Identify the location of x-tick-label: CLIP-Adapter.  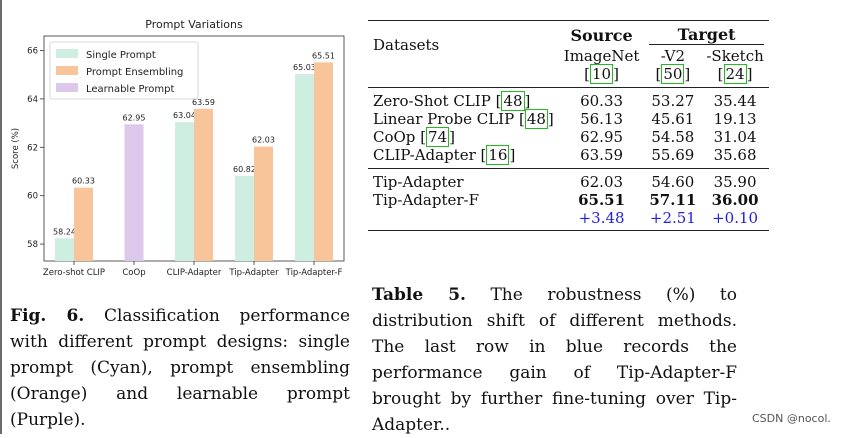
(194, 273).